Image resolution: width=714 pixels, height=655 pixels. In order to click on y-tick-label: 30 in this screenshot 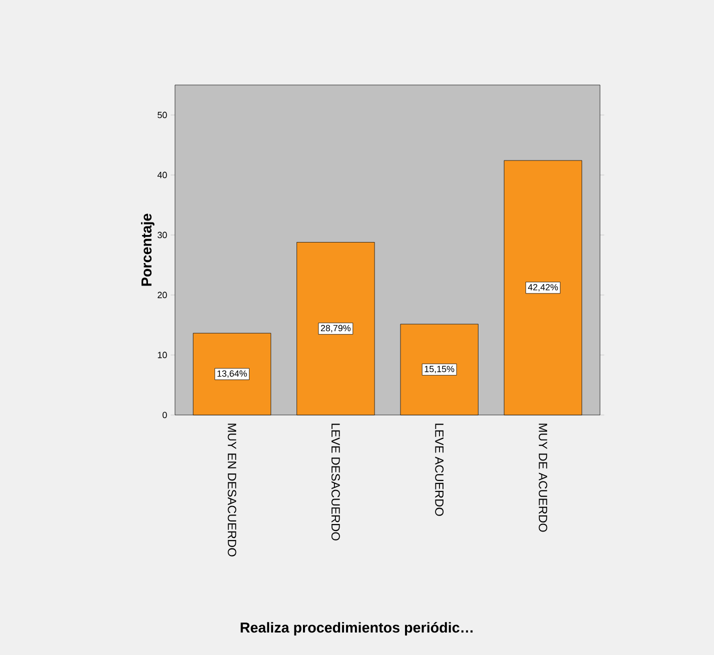, I will do `click(162, 235)`.